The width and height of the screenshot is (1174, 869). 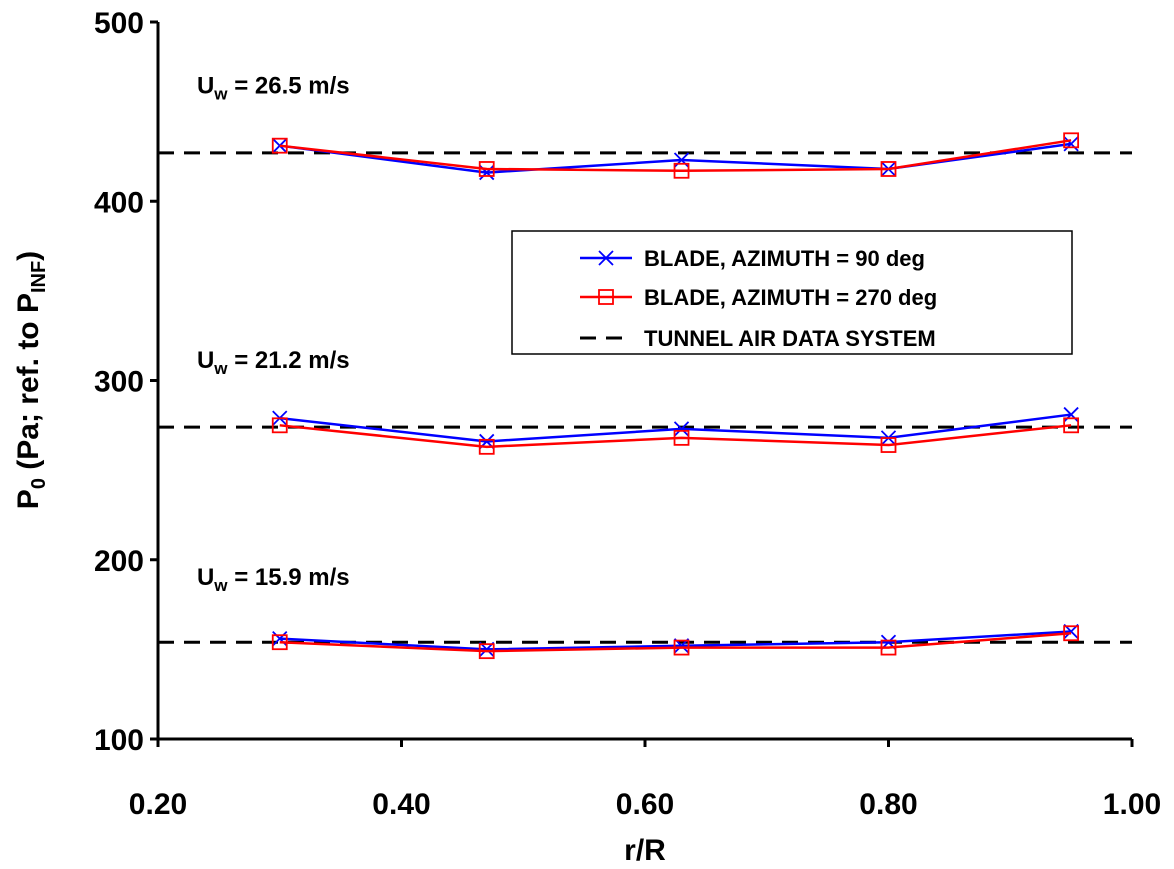 What do you see at coordinates (28, 499) in the screenshot?
I see `y-axis-title-p: P` at bounding box center [28, 499].